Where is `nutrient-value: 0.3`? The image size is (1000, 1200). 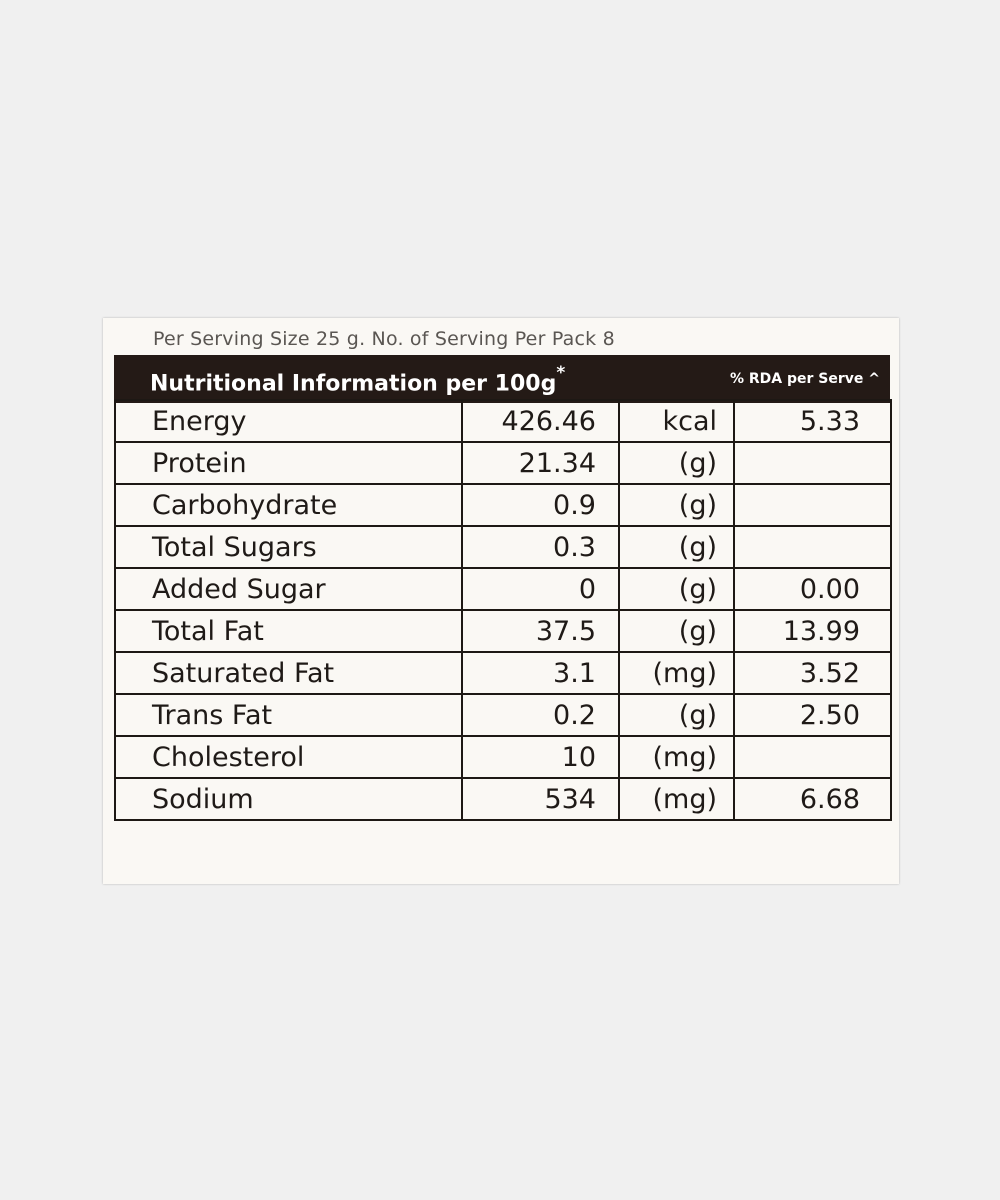 nutrient-value: 0.3 is located at coordinates (540, 547).